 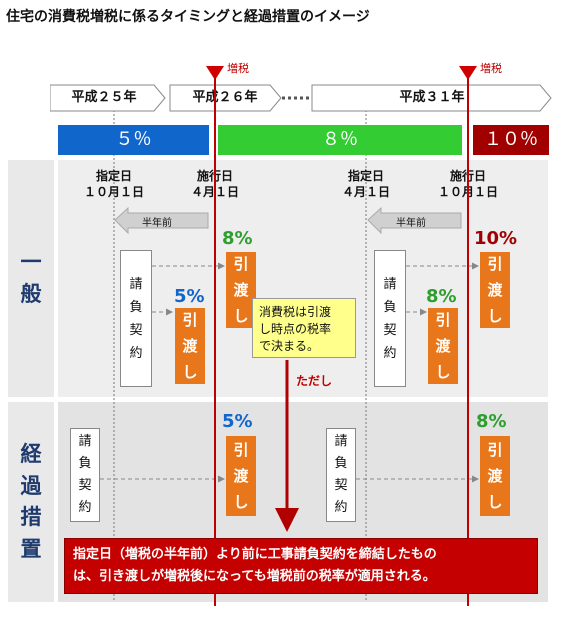 What do you see at coordinates (254, 576) in the screenshot?
I see `explanation-line: は、引き渡しが増税後になっても増税前の税率が適用される。` at bounding box center [254, 576].